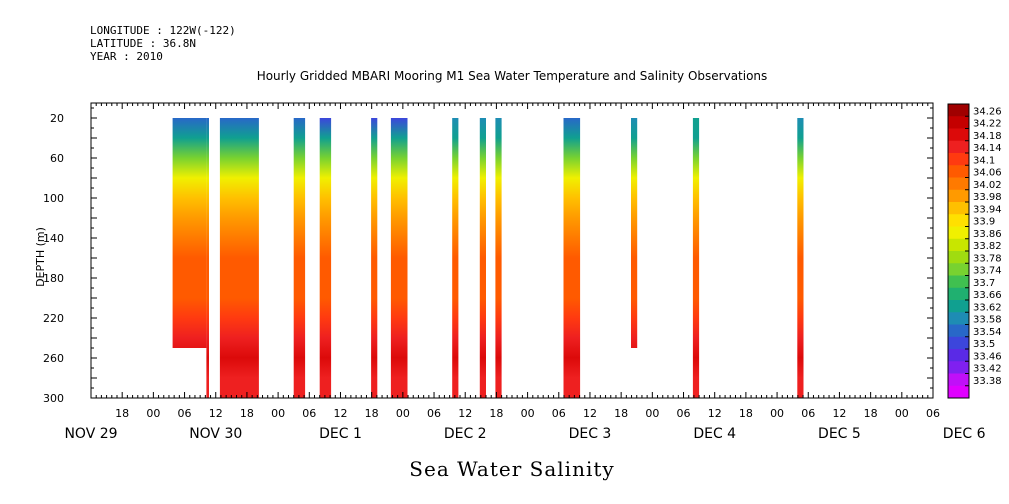 This screenshot has width=1009, height=504. I want to click on colorbar-label: 34.02, so click(987, 185).